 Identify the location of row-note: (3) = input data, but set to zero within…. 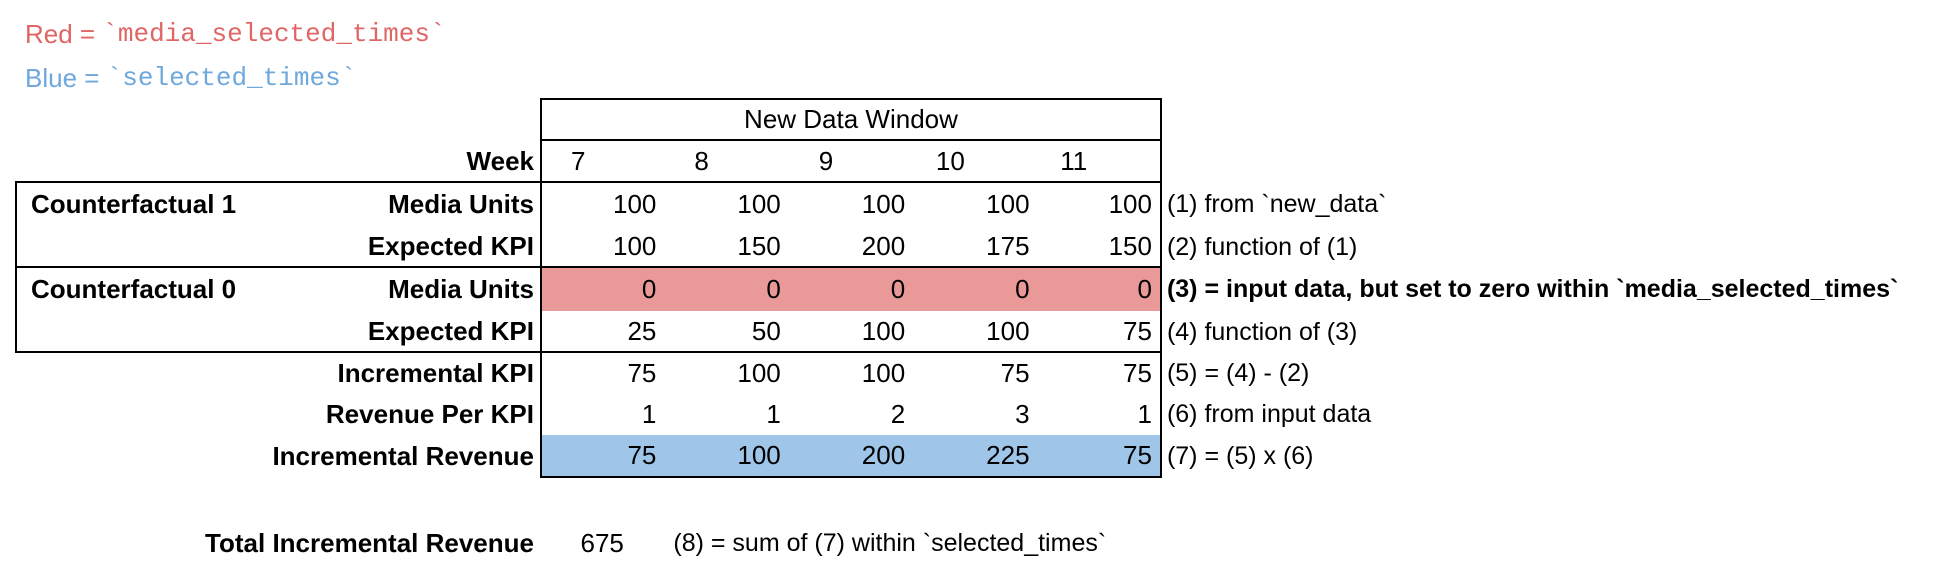
(1532, 289).